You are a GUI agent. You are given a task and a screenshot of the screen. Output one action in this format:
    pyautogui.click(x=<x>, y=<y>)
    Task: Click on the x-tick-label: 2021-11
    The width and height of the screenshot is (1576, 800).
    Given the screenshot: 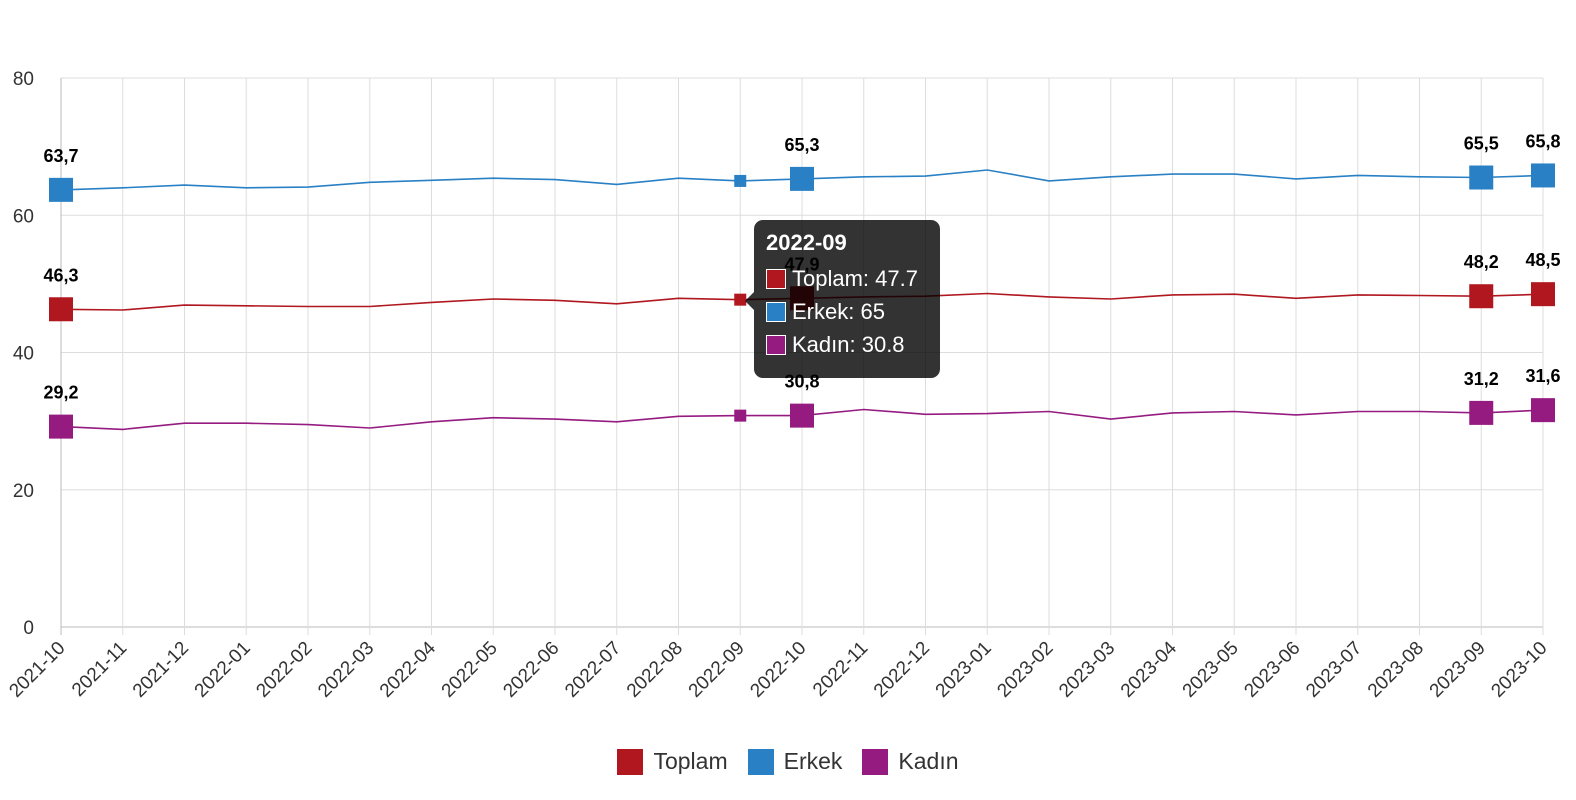 What is the action you would take?
    pyautogui.click(x=99, y=669)
    